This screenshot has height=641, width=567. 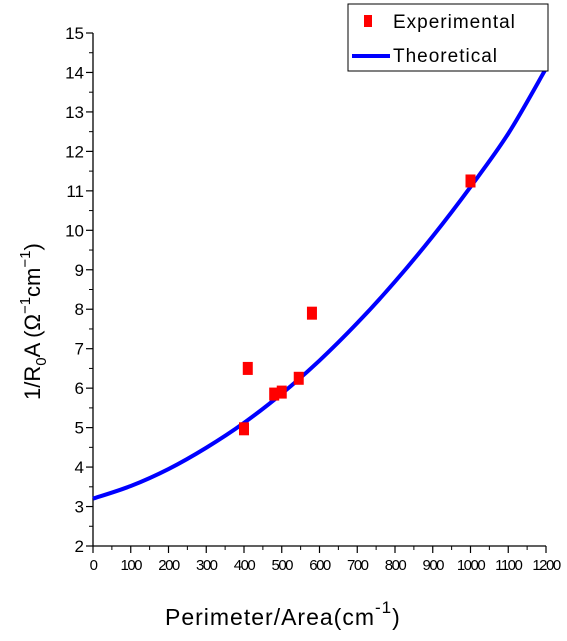 What do you see at coordinates (74, 72) in the screenshot?
I see `y-tick-label-14: 14` at bounding box center [74, 72].